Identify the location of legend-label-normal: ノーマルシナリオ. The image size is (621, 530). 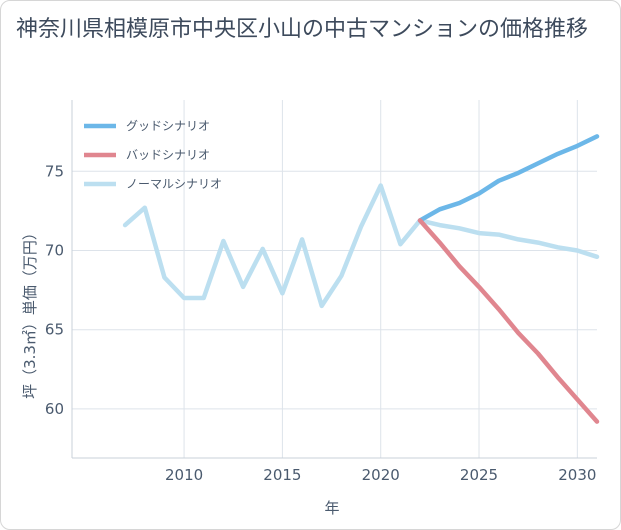
(174, 184).